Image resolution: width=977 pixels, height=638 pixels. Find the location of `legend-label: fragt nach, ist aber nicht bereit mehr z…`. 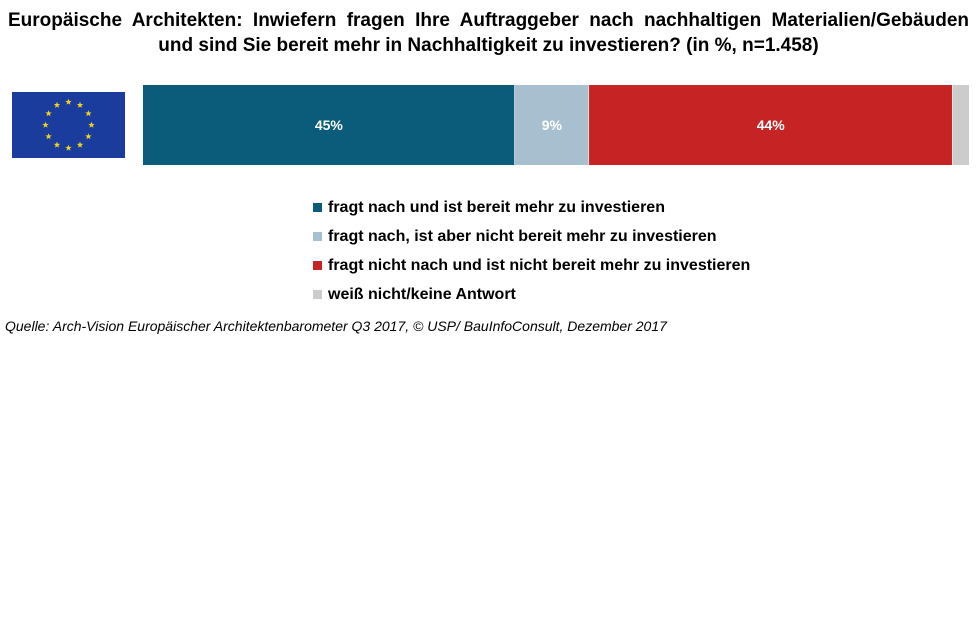

legend-label: fragt nach, ist aber nicht bereit mehr z… is located at coordinates (522, 236).